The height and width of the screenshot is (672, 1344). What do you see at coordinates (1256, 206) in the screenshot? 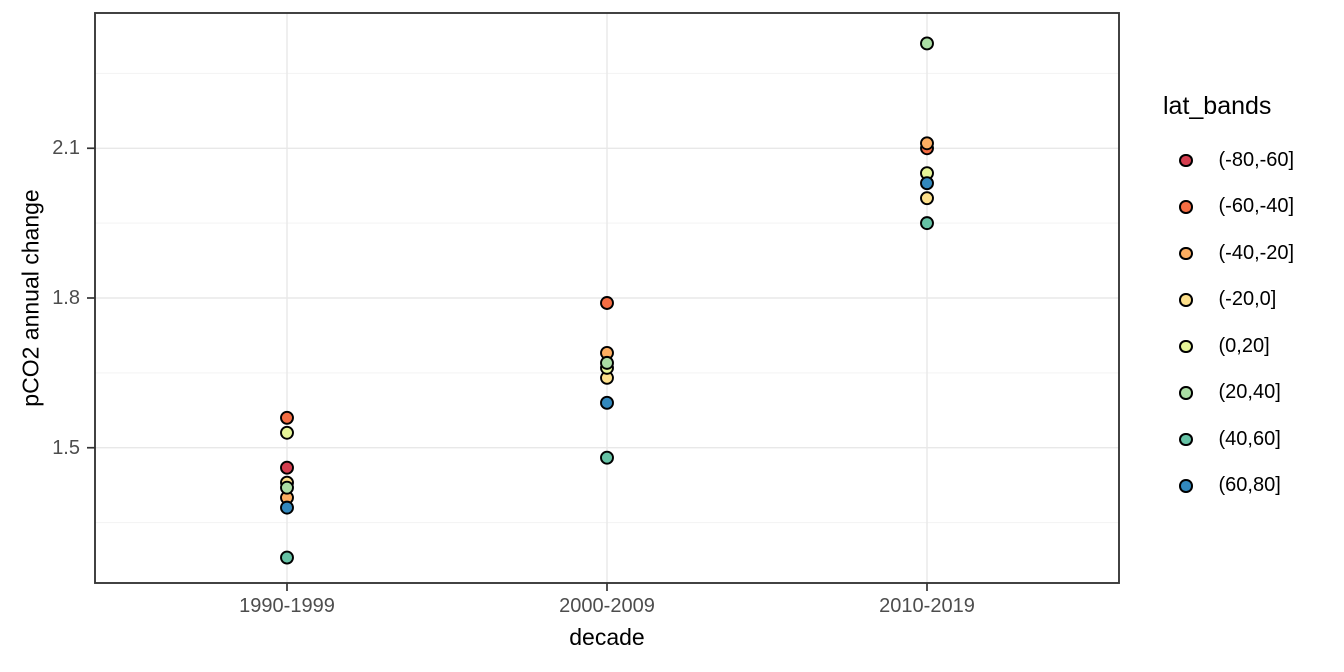
I see `legend-item-label: (-60,-40]` at bounding box center [1256, 206].